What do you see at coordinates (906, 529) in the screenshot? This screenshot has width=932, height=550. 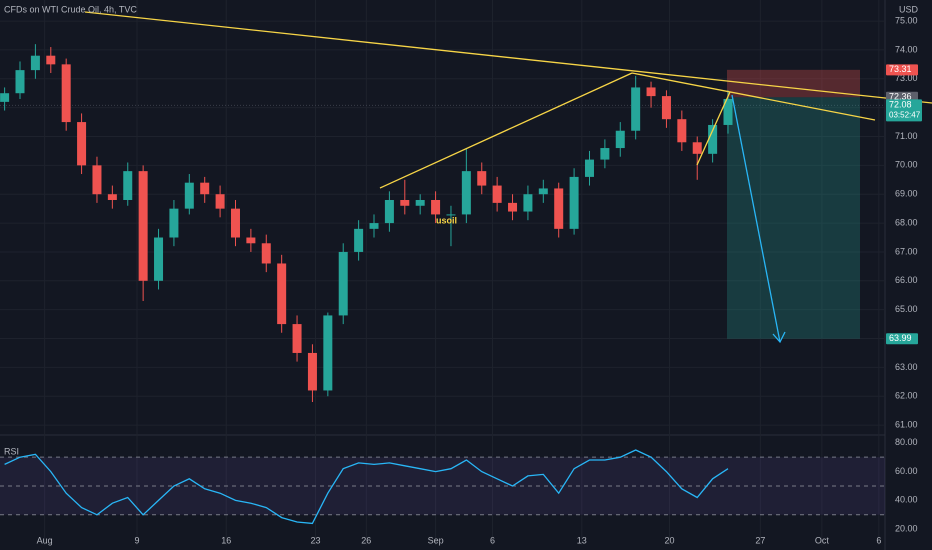 I see `rsi-tick-label: 20.00` at bounding box center [906, 529].